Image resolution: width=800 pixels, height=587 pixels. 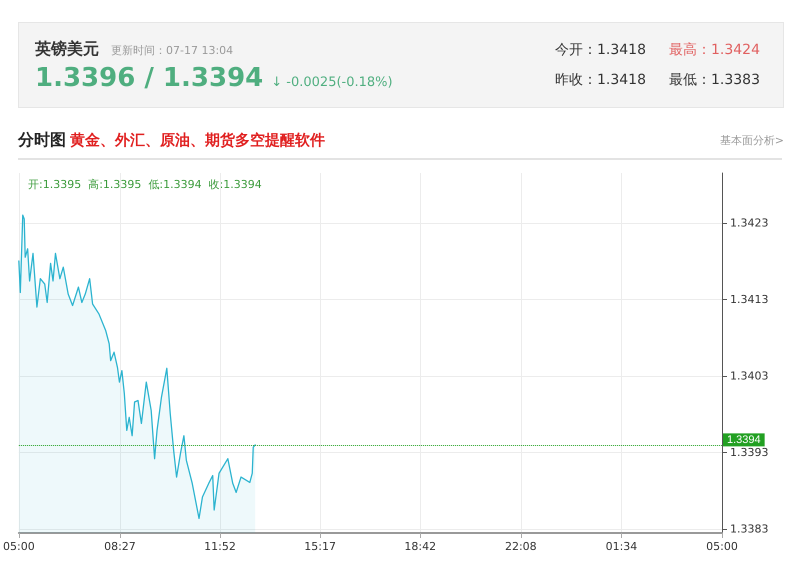 What do you see at coordinates (714, 50) in the screenshot?
I see `text: 最高：1.3424` at bounding box center [714, 50].